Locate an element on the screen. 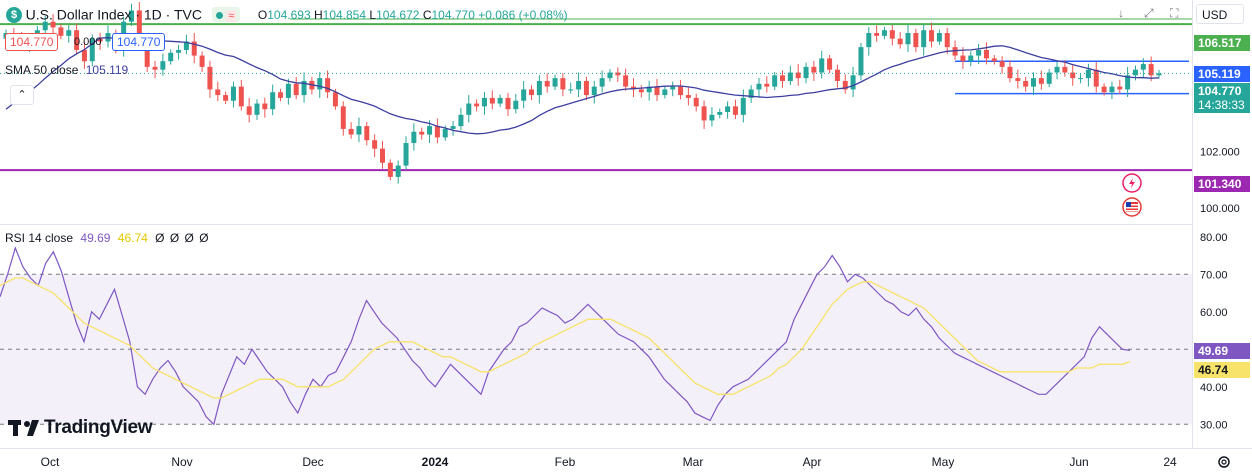 This screenshot has height=472, width=1252. time-tick-label: 2024 is located at coordinates (435, 462).